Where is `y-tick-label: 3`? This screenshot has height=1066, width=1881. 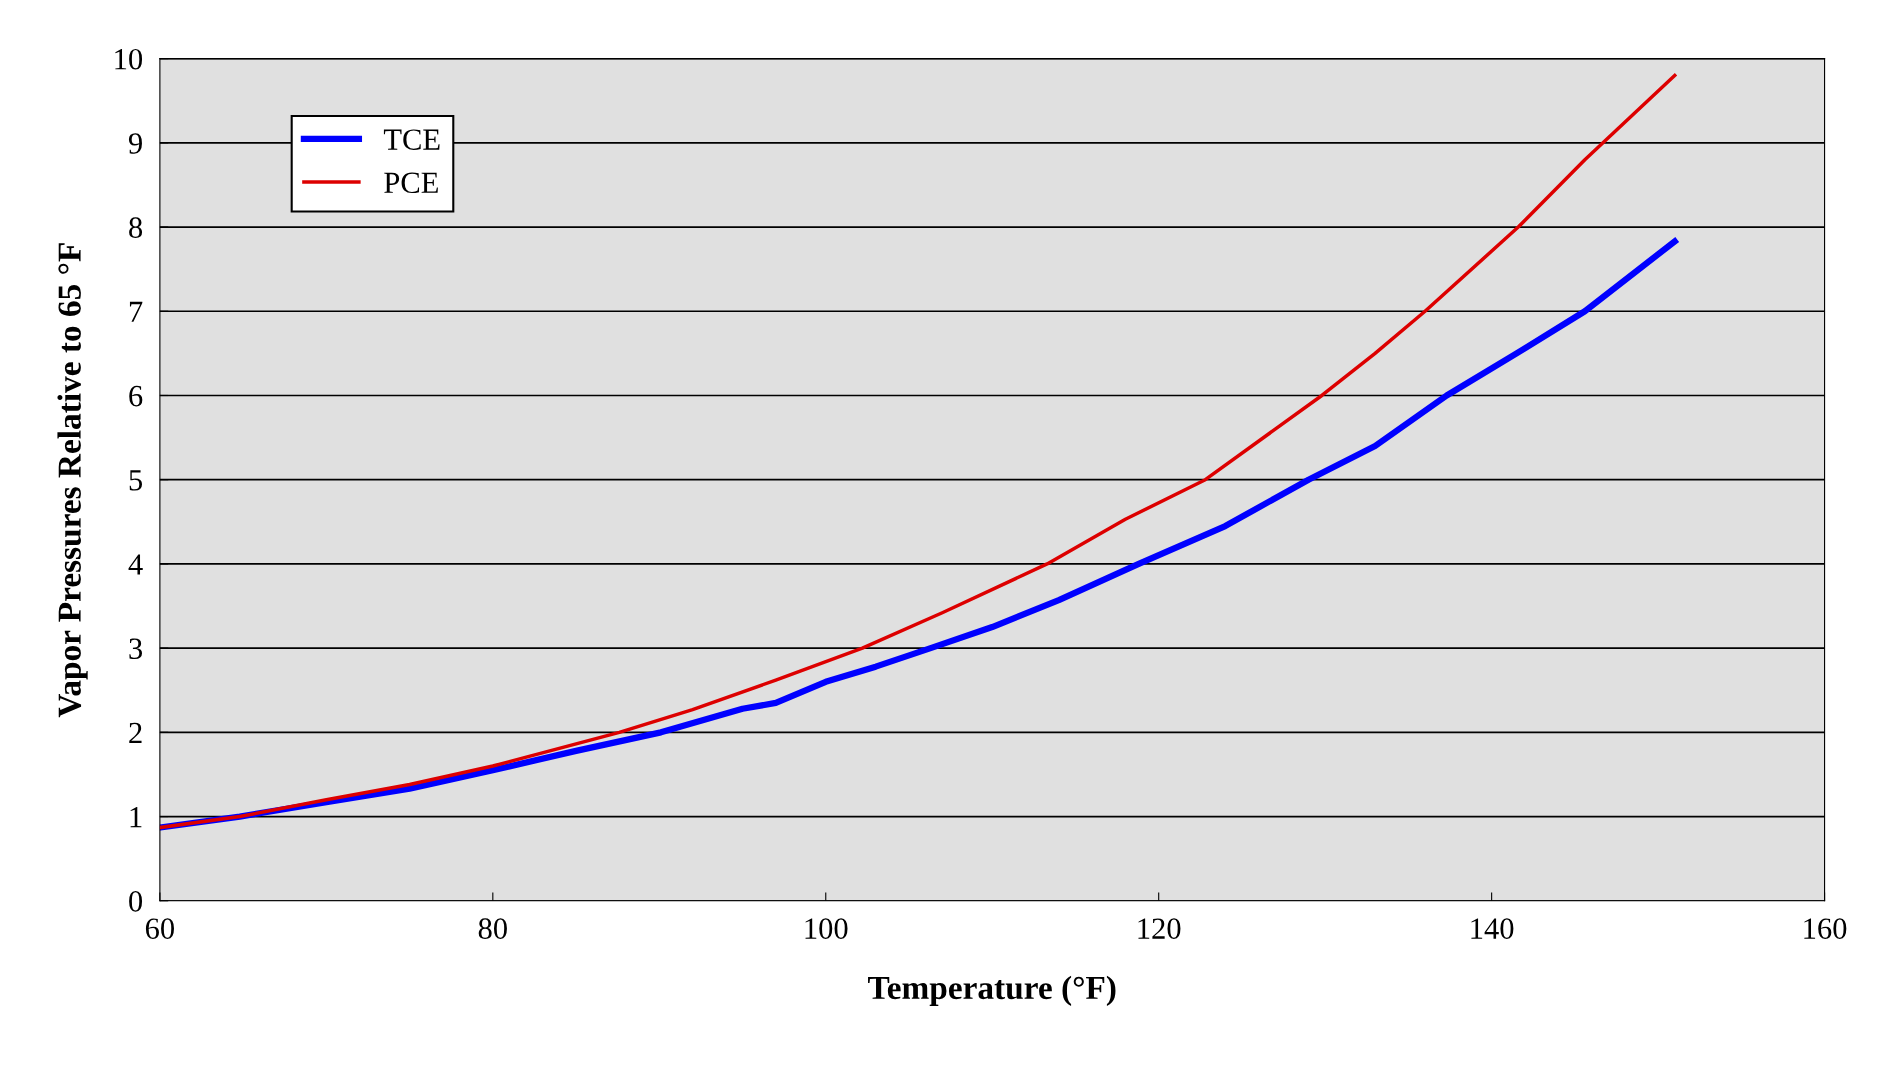 y-tick-label: 3 is located at coordinates (136, 649).